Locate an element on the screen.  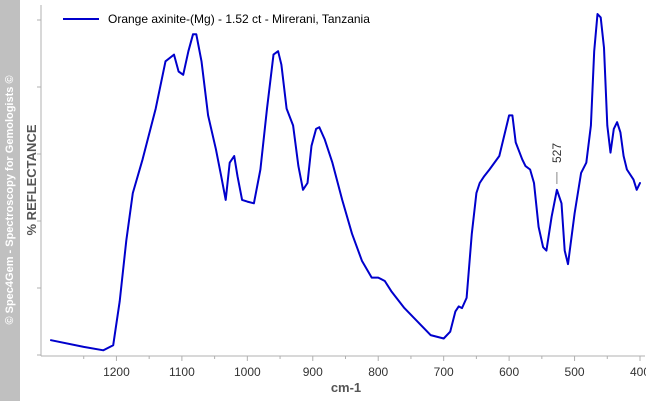
x-tick-label: 1200 is located at coordinates (116, 372).